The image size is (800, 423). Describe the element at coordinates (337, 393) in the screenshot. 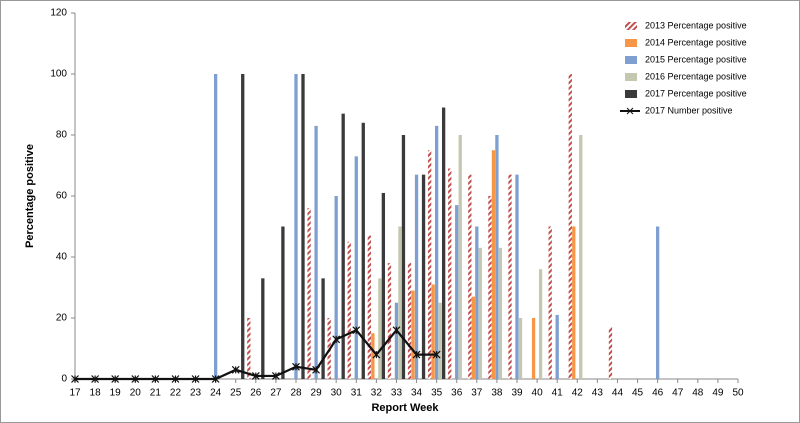

I see `x-tick-label: 30` at that location.